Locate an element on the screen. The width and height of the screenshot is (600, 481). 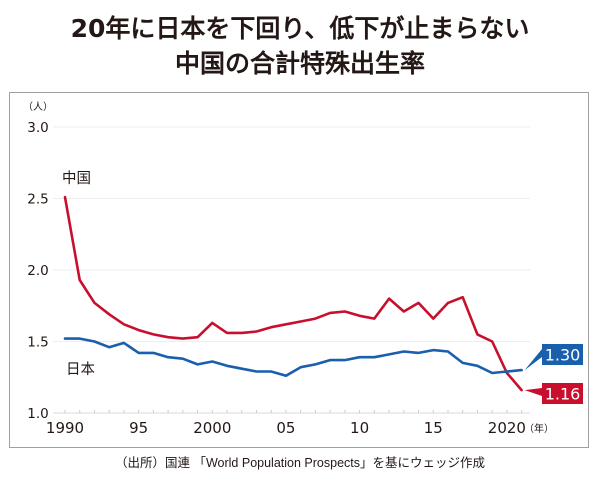
end-value-text: 1.16 is located at coordinates (563, 394).